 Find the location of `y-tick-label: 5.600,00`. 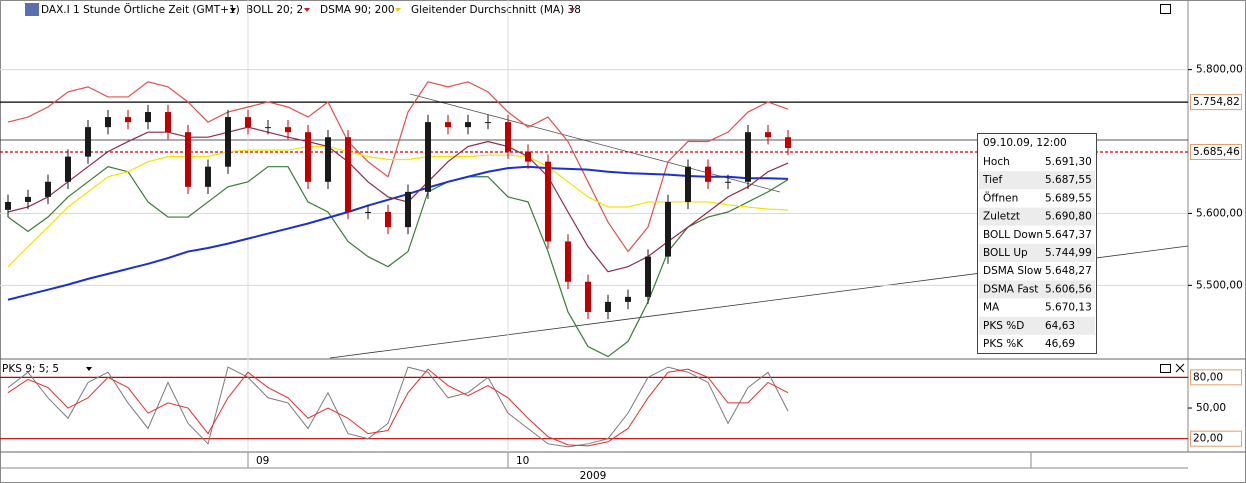

y-tick-label: 5.600,00 is located at coordinates (1219, 213).